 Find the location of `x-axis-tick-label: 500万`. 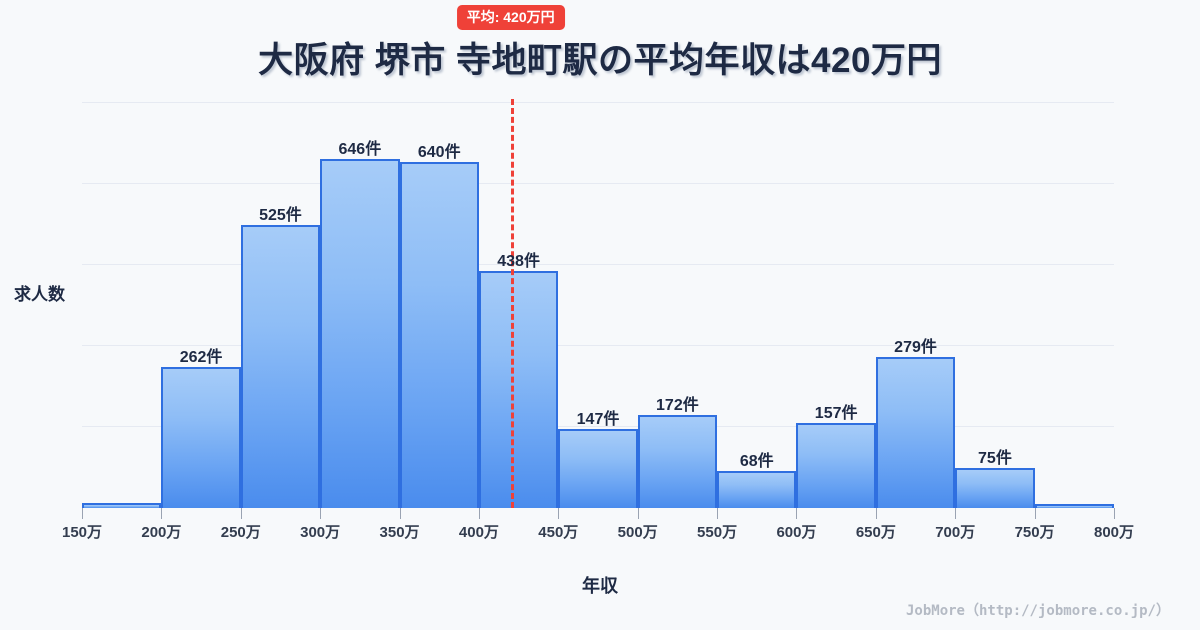

x-axis-tick-label: 500万 is located at coordinates (637, 532).